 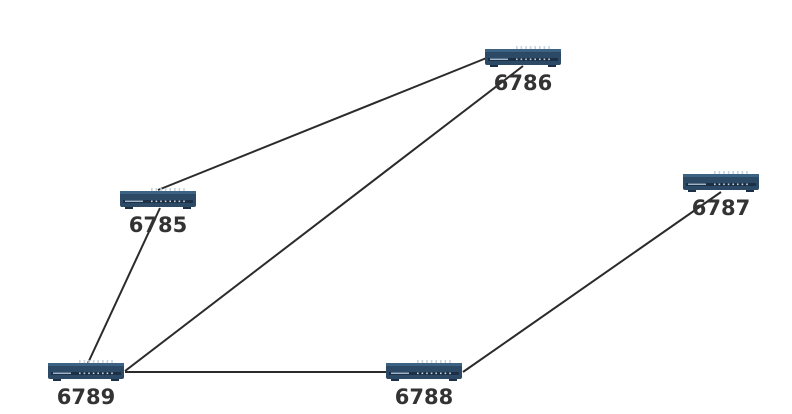 I want to click on node-6786: 6786, so click(x=523, y=70).